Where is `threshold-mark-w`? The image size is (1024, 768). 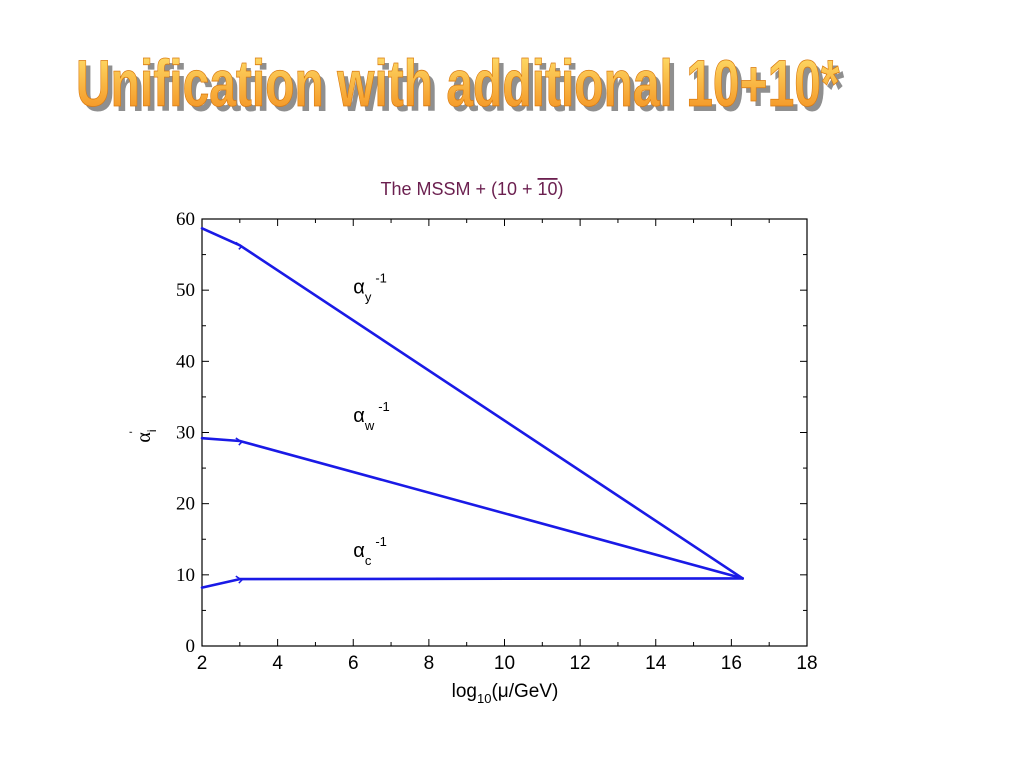 threshold-mark-w is located at coordinates (239, 441).